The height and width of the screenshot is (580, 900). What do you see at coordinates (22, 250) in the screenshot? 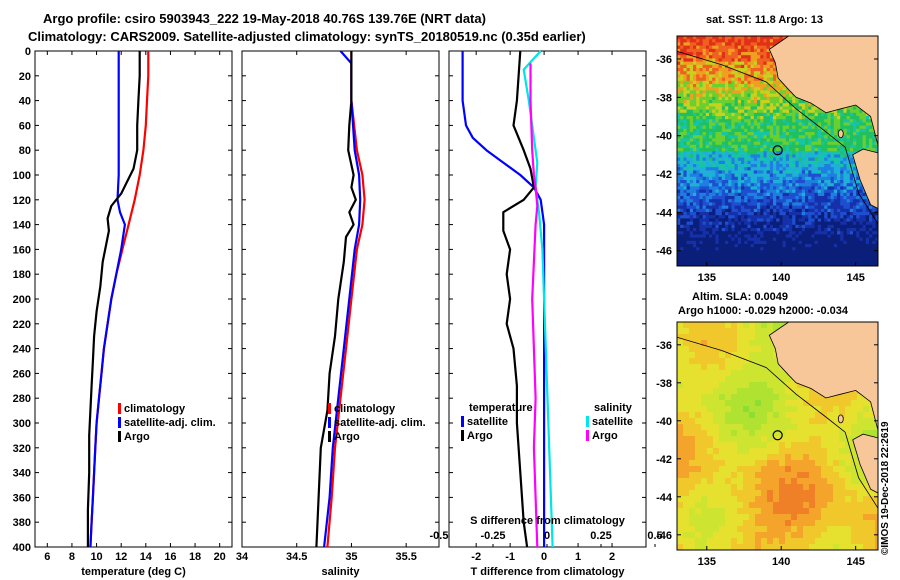
I see `y-tick-label: 160` at bounding box center [22, 250].